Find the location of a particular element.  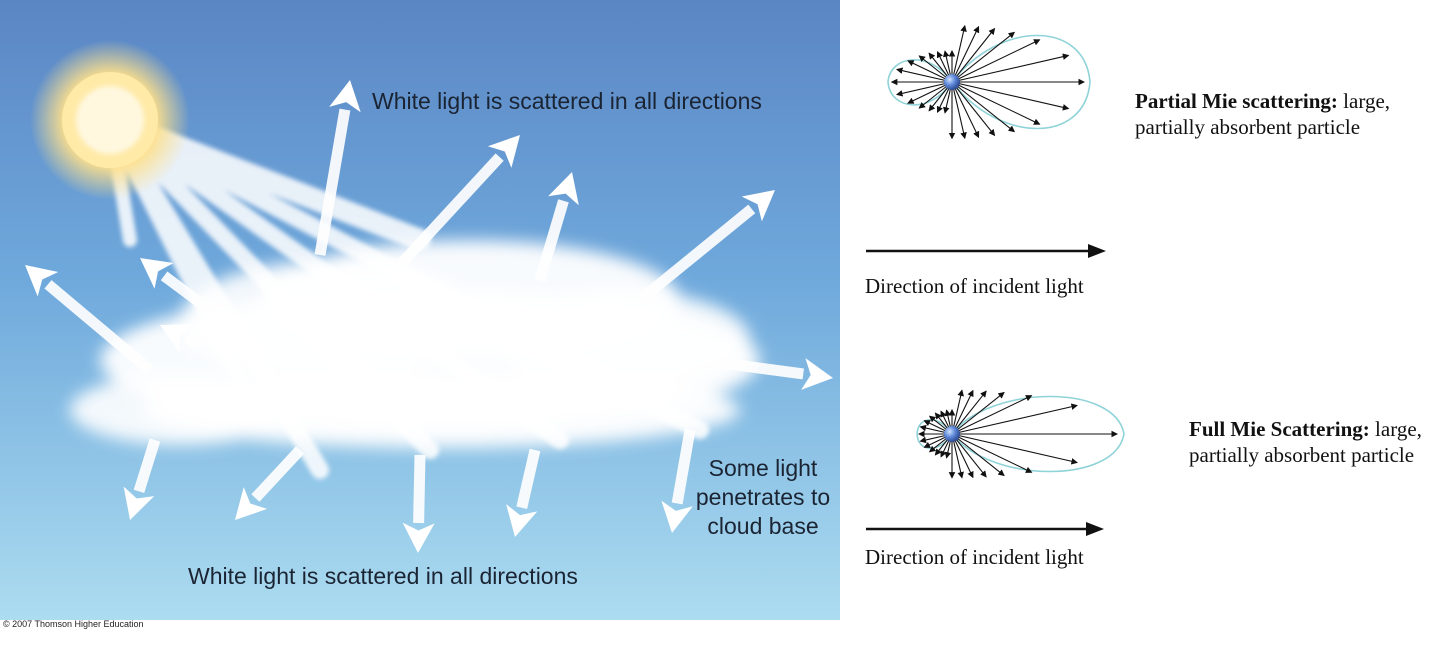

partial-incident-arrow is located at coordinates (986, 251).